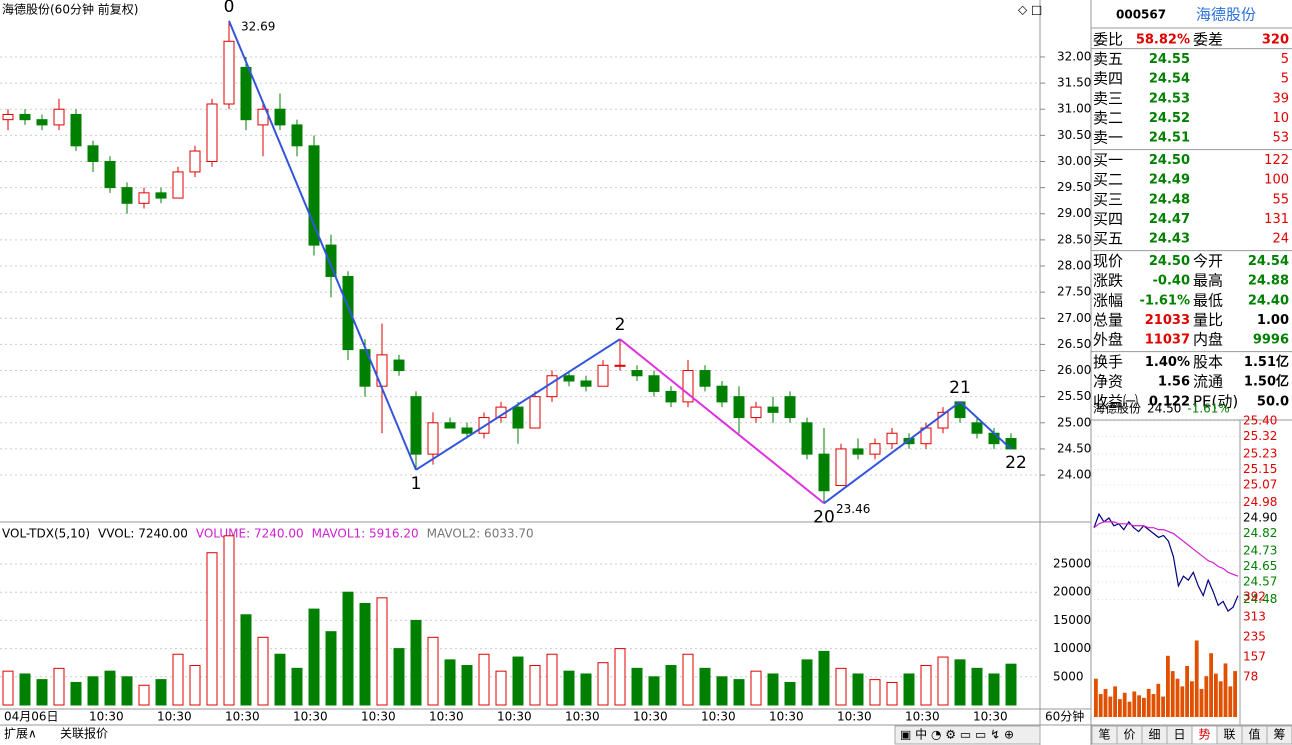 This screenshot has height=745, width=1292. I want to click on y-tick-label: 24.48, so click(1260, 599).